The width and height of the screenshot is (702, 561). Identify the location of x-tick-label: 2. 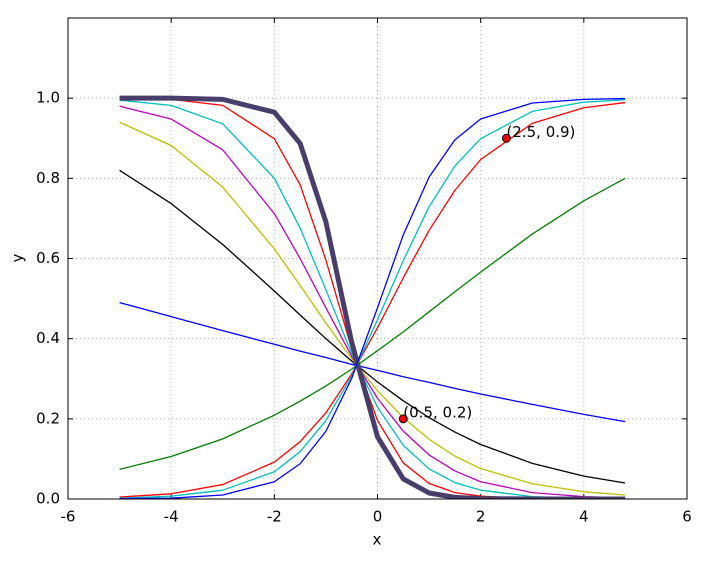
(481, 517).